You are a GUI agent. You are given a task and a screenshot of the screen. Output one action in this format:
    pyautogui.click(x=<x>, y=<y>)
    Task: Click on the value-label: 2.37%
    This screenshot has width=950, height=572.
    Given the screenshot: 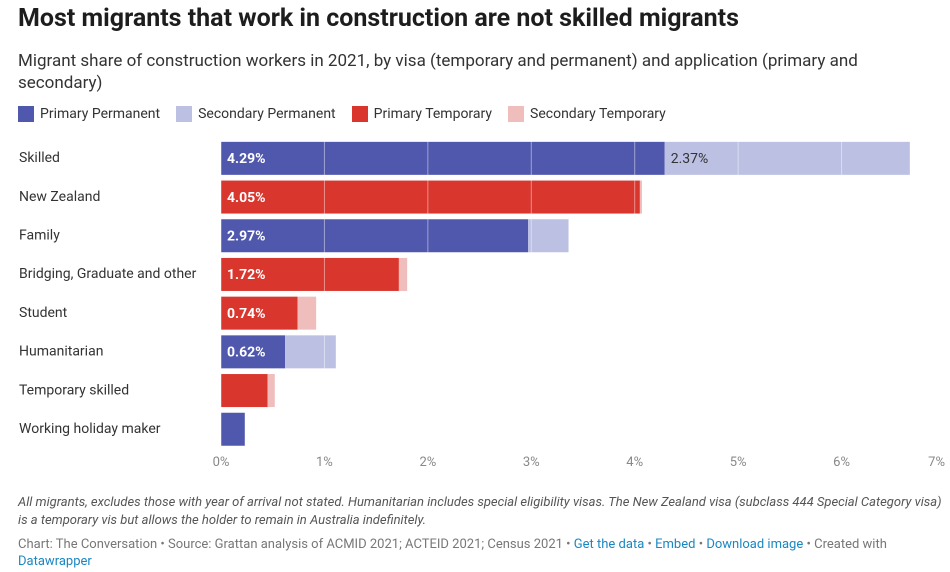 What is the action you would take?
    pyautogui.click(x=690, y=159)
    